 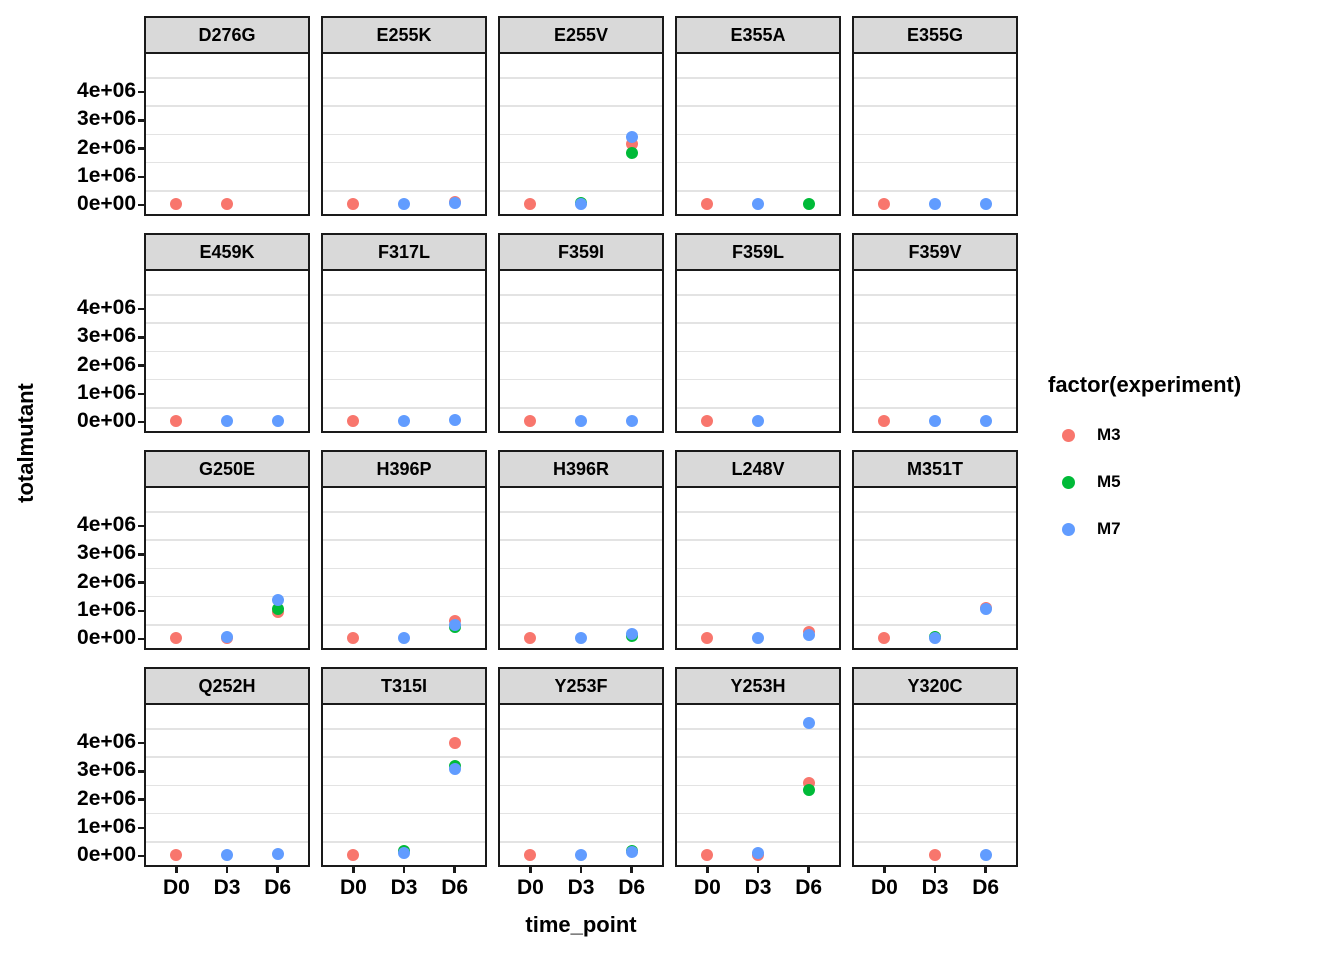 What do you see at coordinates (404, 685) in the screenshot?
I see `facet-strip-label: T315I` at bounding box center [404, 685].